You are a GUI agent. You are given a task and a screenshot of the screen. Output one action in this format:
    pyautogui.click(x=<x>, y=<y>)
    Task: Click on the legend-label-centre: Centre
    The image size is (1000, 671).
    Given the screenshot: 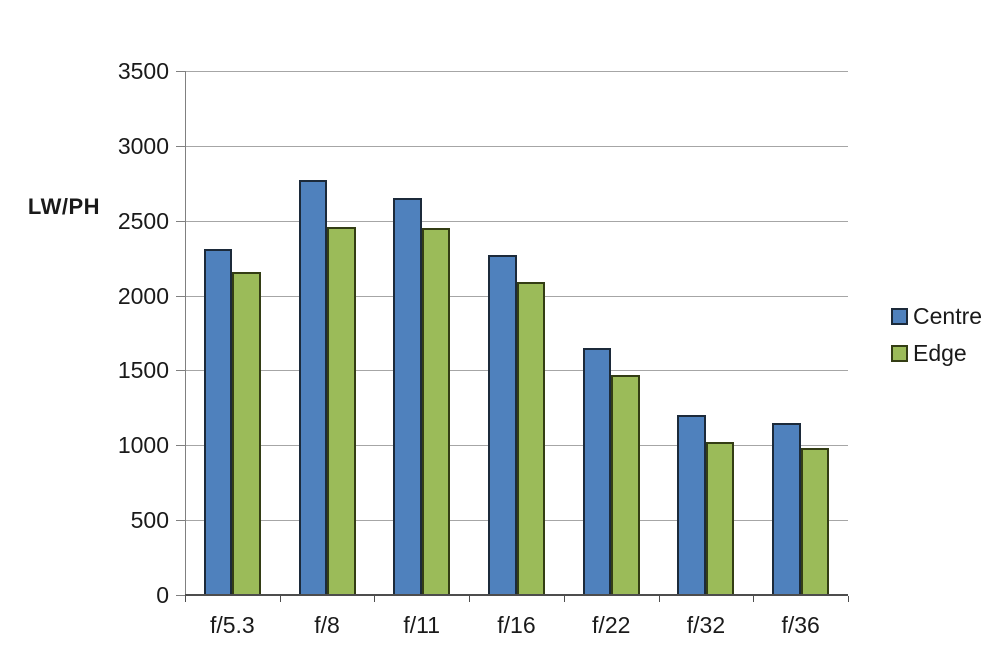 What is the action you would take?
    pyautogui.click(x=948, y=316)
    